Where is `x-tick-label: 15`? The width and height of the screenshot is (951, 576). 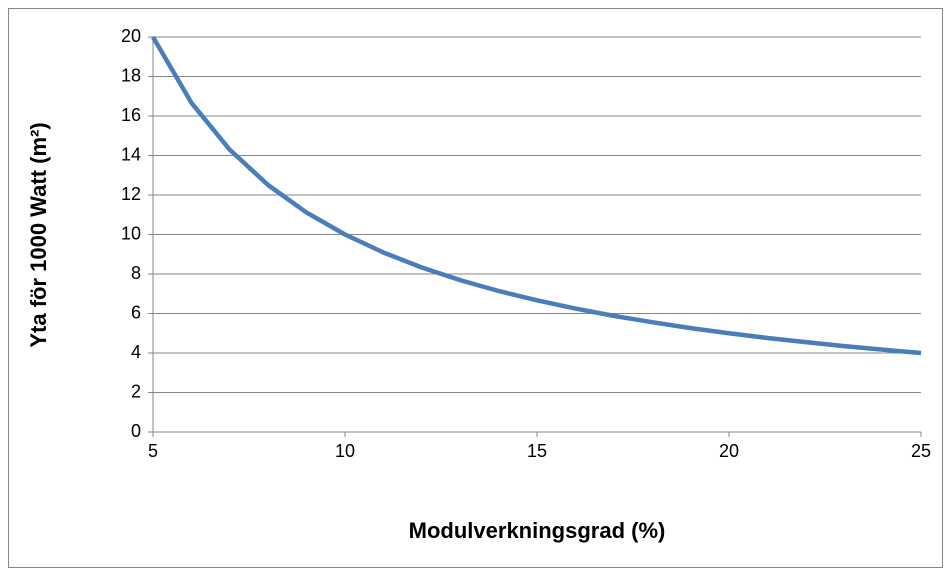 x-tick-label: 15 is located at coordinates (537, 451).